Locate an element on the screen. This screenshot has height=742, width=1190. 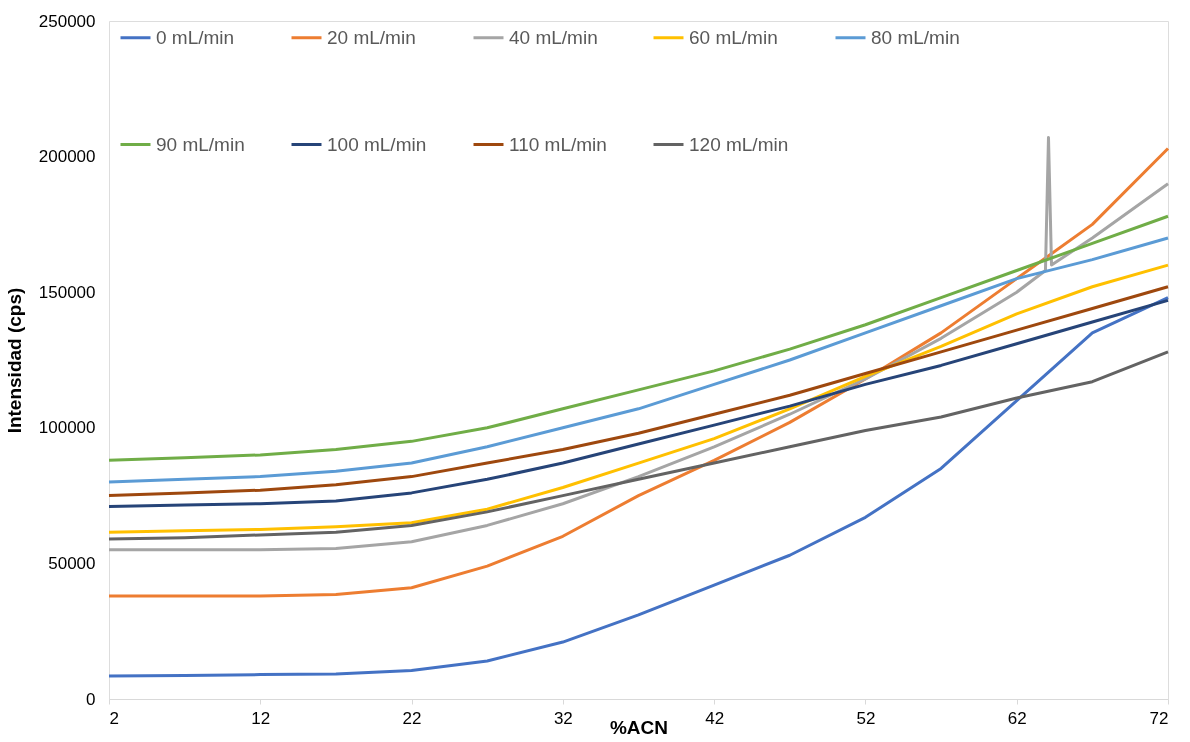
legend-label: 90 mL/min is located at coordinates (200, 144).